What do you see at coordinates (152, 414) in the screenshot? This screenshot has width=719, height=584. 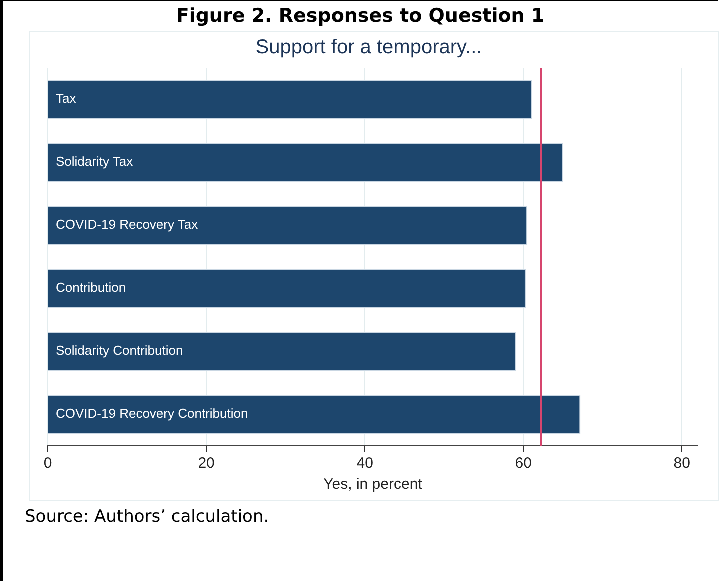 I see `y-tick-label: COVID-19 Recovery Contribution` at bounding box center [152, 414].